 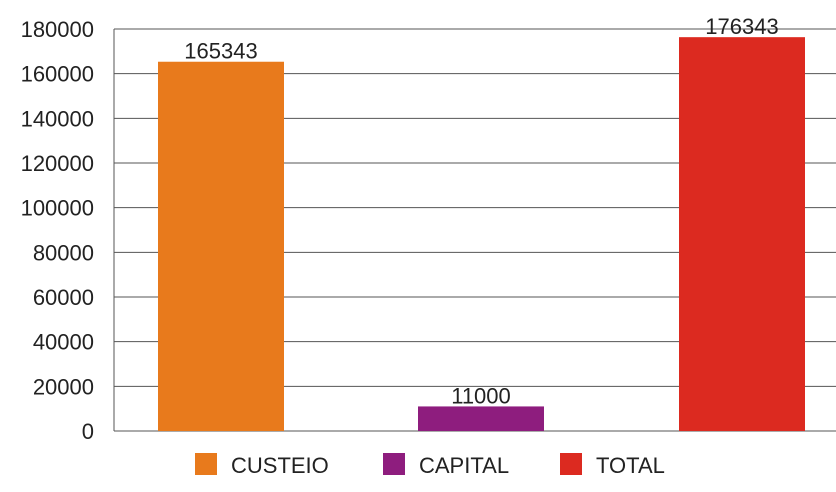 I want to click on bar-capital, so click(x=481, y=418).